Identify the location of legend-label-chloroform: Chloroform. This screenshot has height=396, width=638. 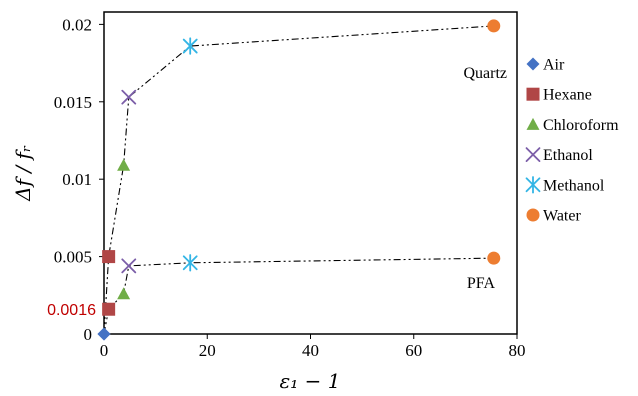
(581, 125).